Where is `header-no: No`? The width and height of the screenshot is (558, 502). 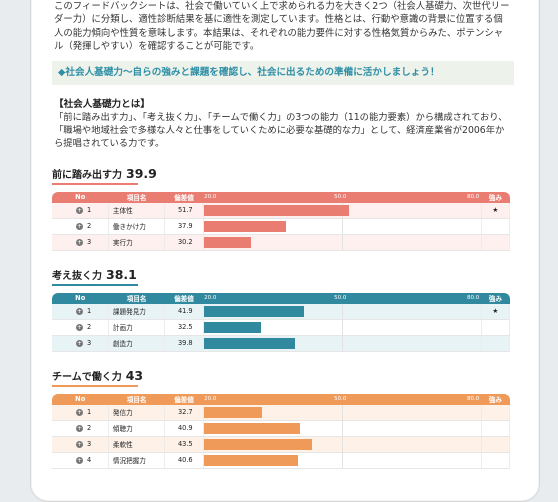
header-no: No is located at coordinates (80, 197).